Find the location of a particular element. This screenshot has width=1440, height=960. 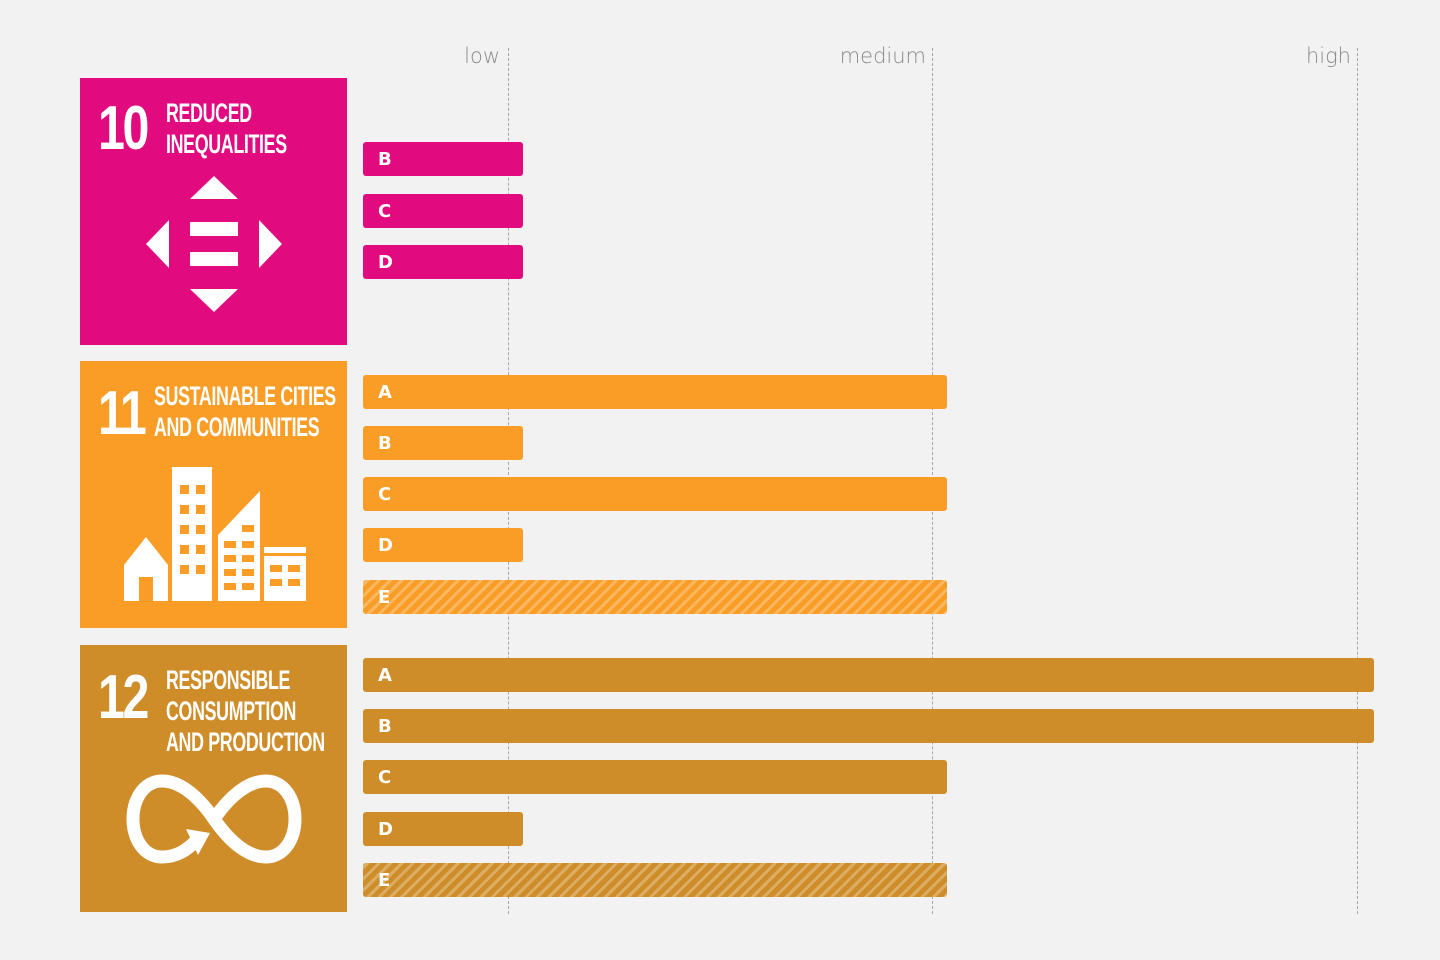

axis-label-medium: medium is located at coordinates (882, 56).